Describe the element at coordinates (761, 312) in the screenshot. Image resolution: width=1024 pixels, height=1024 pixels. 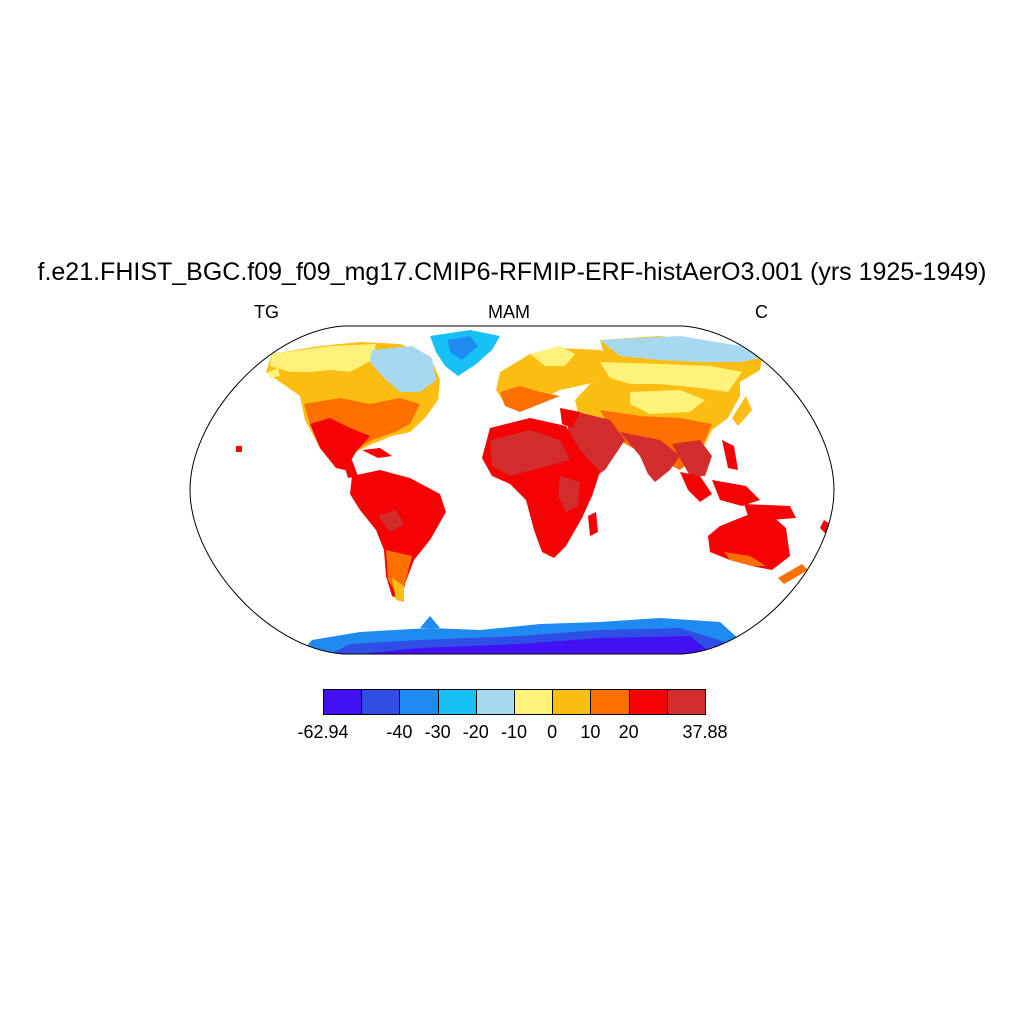
I see `units-label: C` at that location.